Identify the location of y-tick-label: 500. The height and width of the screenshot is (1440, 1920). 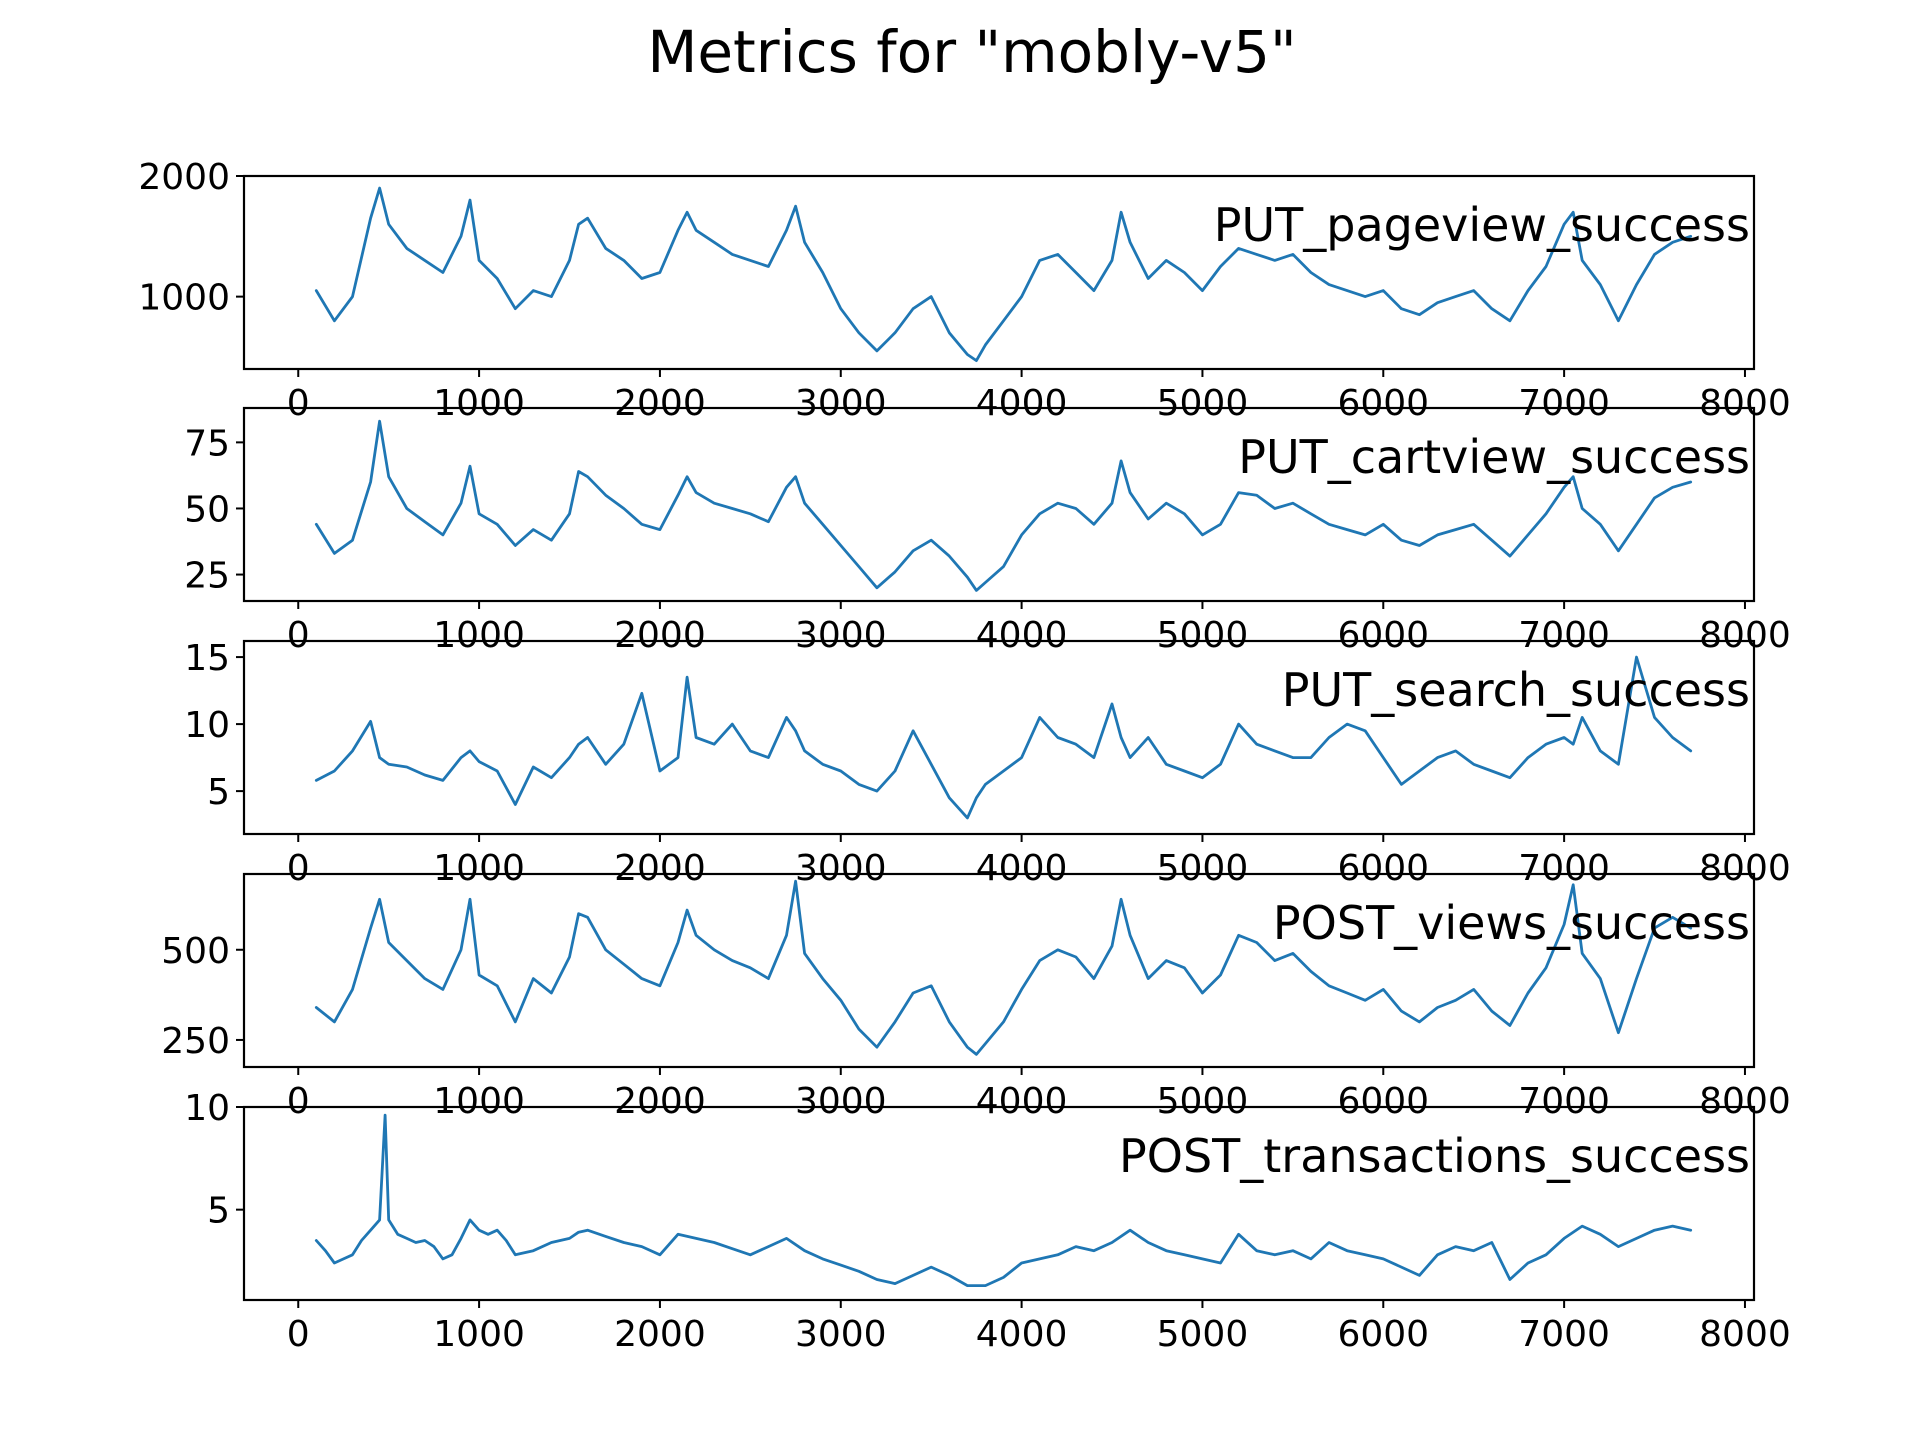
(195, 951).